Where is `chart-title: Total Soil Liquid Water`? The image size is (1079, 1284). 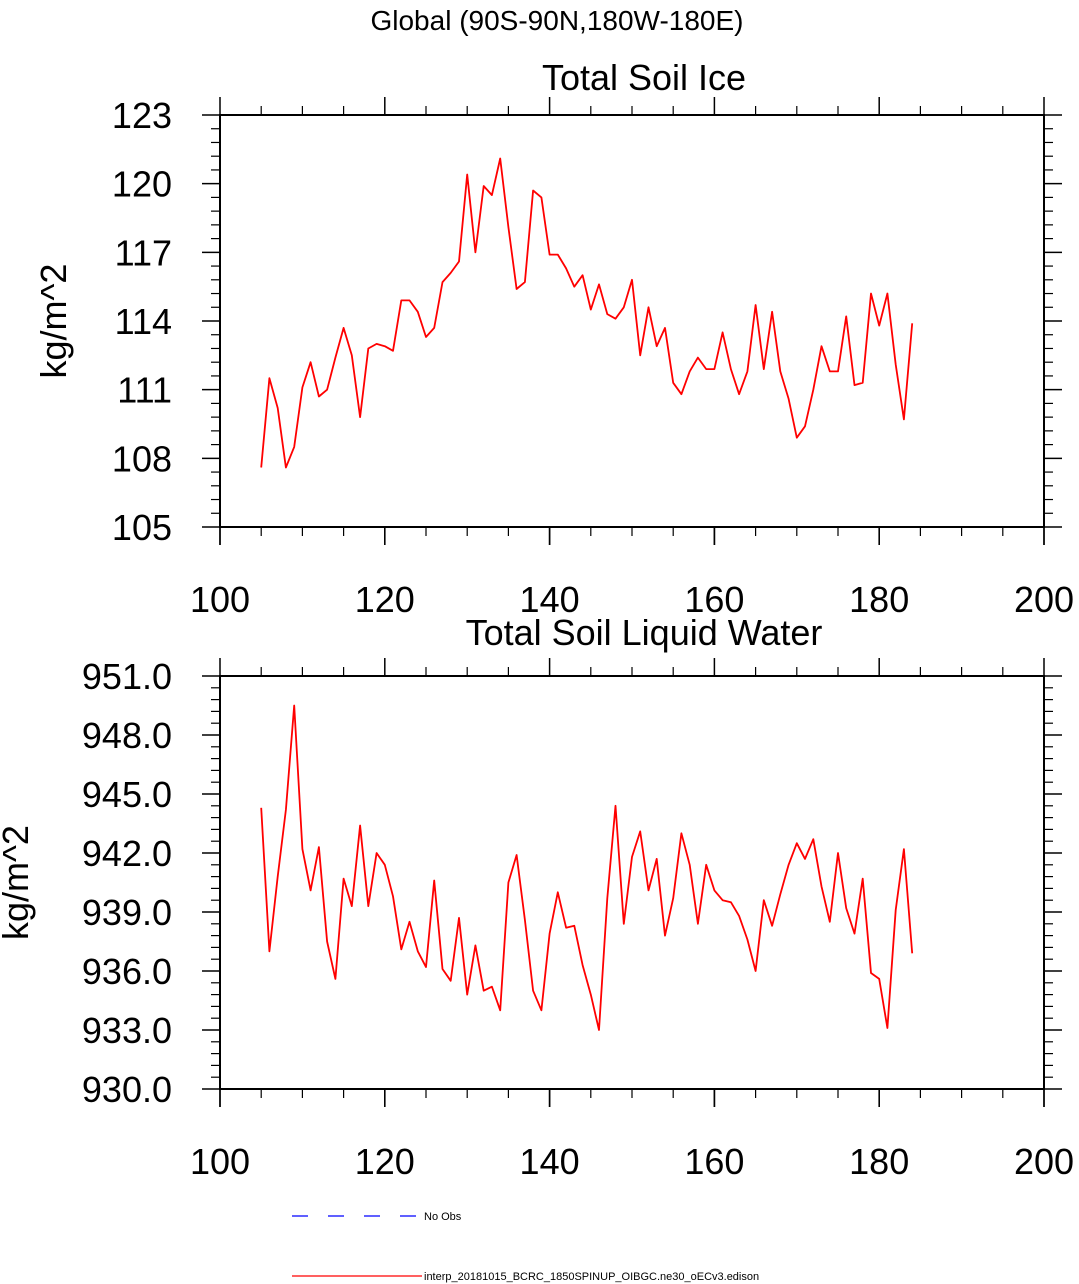
chart-title: Total Soil Liquid Water is located at coordinates (644, 632).